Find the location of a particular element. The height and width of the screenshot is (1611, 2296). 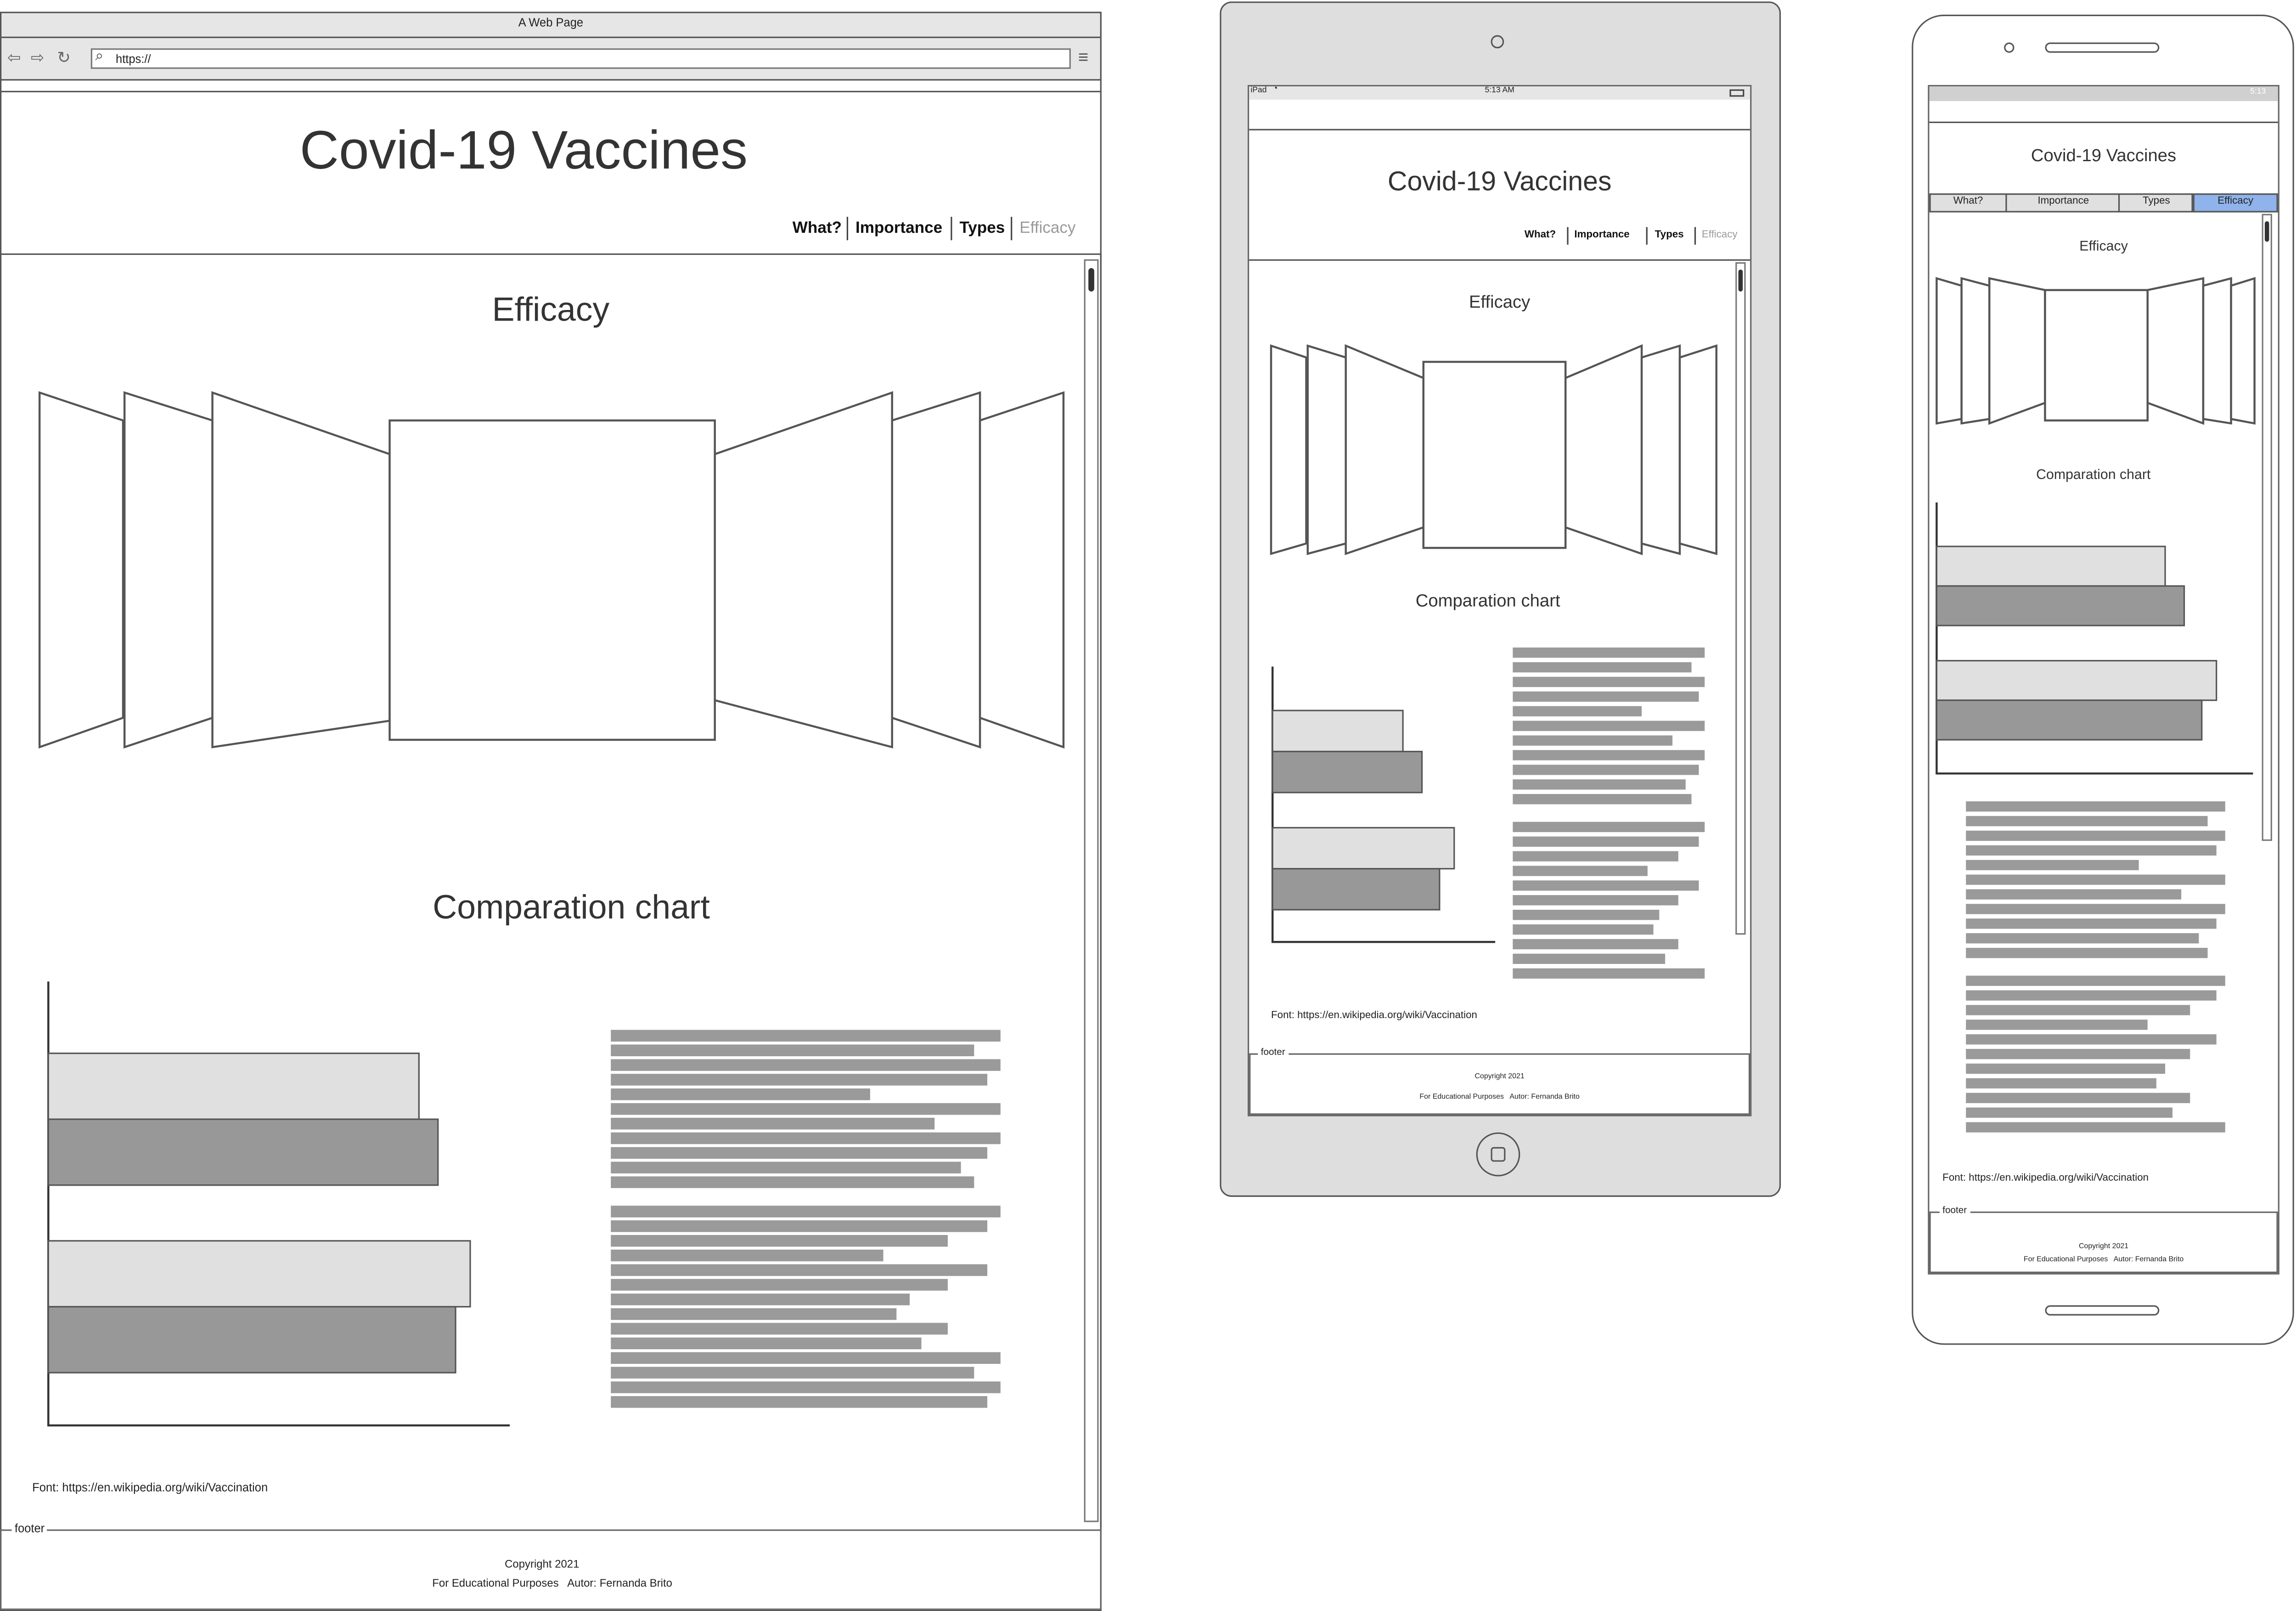

search-icon: ⌕ is located at coordinates (99, 57).